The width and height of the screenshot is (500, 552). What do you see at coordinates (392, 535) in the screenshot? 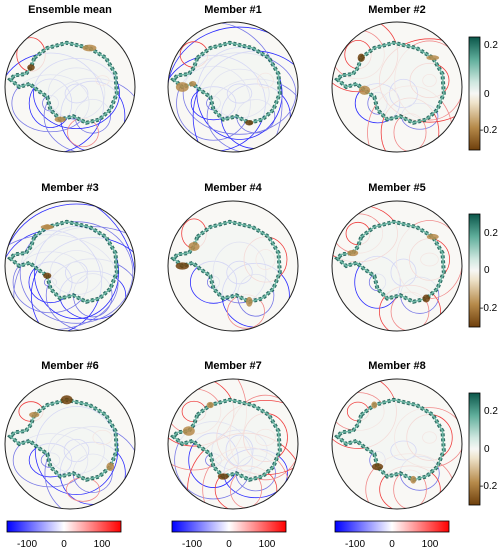
I see `contour-colorbar-col3: -100 0 100` at bounding box center [392, 535].